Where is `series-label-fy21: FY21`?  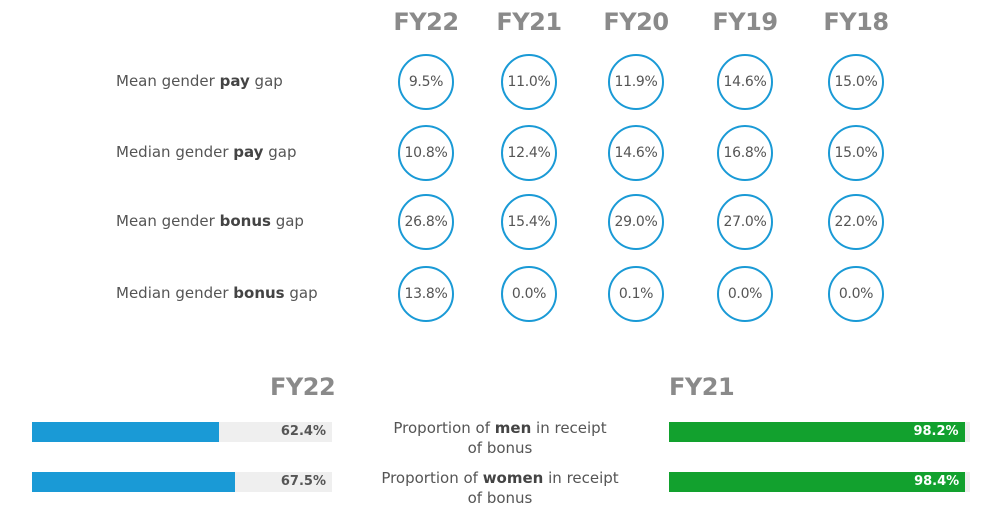
series-label-fy21: FY21 is located at coordinates (702, 387).